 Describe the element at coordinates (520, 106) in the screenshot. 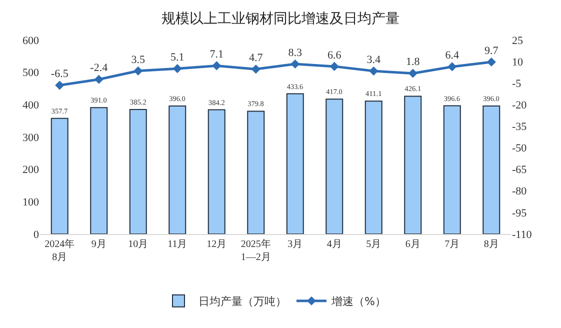

I see `y2-tick-label: -20` at that location.